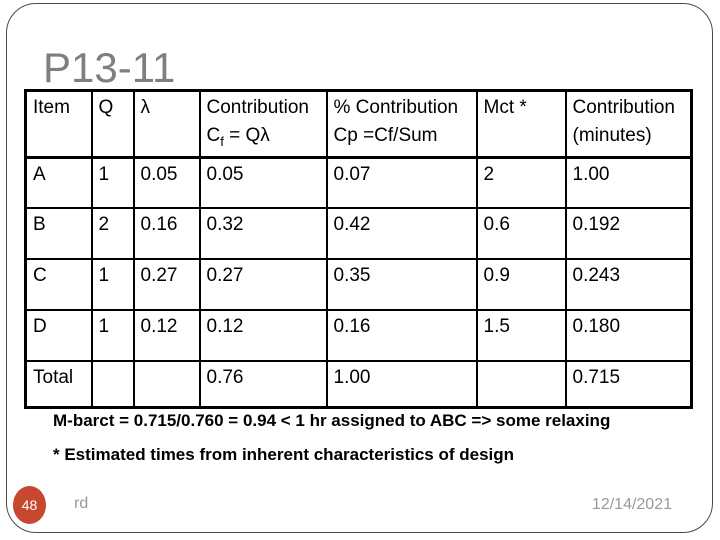 The height and width of the screenshot is (540, 720). I want to click on cell-mct: 2, so click(521, 183).